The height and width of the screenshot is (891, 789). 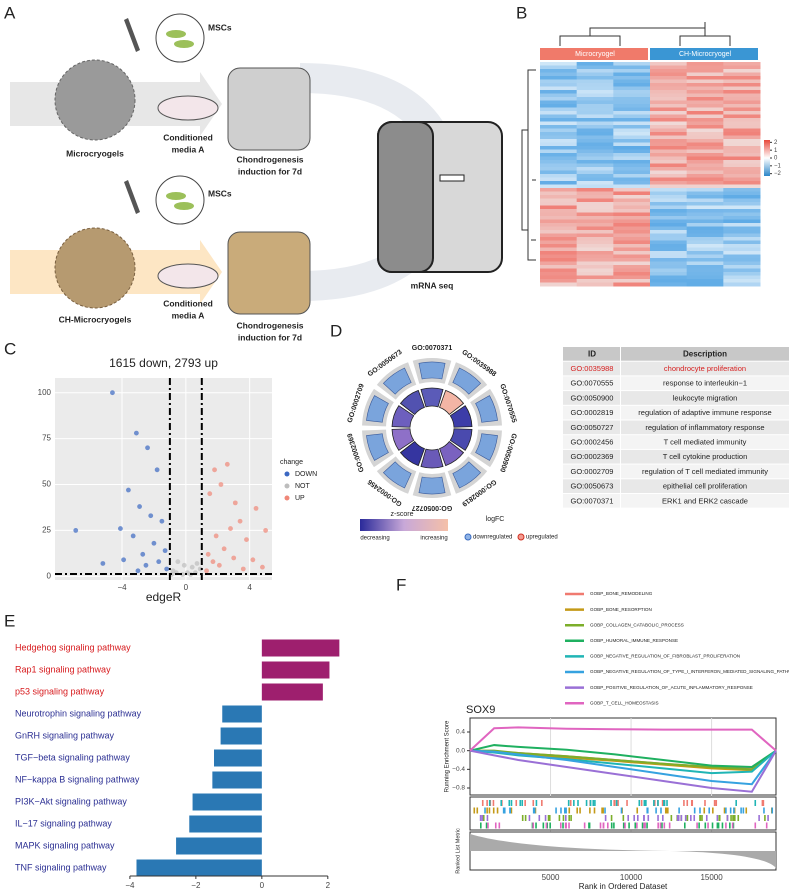 What do you see at coordinates (480, 710) in the screenshot?
I see `chart-title: SOX9` at bounding box center [480, 710].